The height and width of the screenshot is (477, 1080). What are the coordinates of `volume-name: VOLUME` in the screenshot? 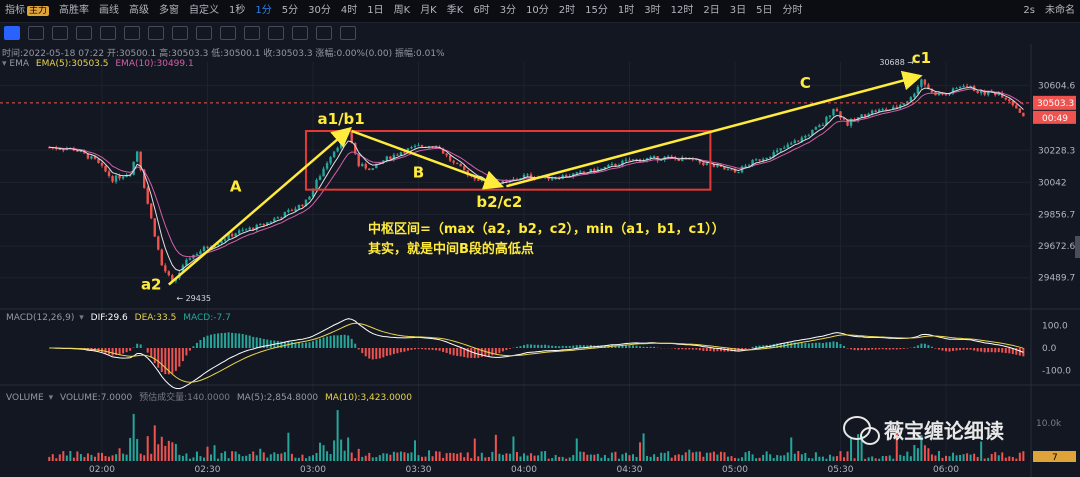 It's located at (25, 398).